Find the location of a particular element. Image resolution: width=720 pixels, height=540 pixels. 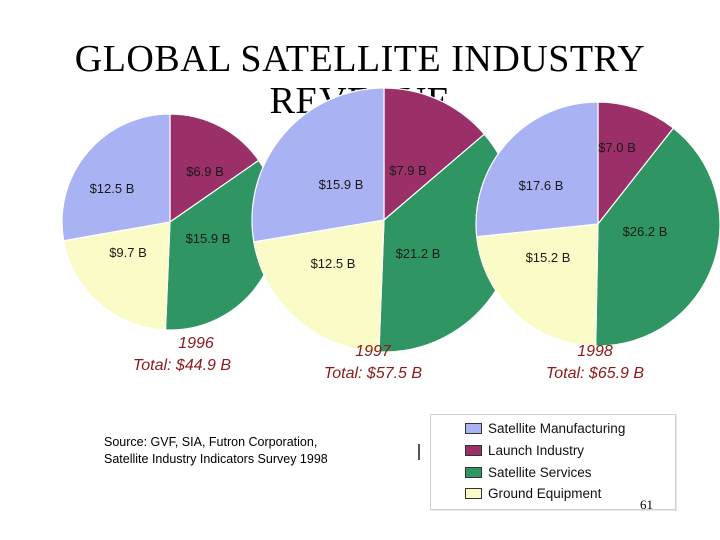

slice-value-label: $7.0 B is located at coordinates (617, 147).